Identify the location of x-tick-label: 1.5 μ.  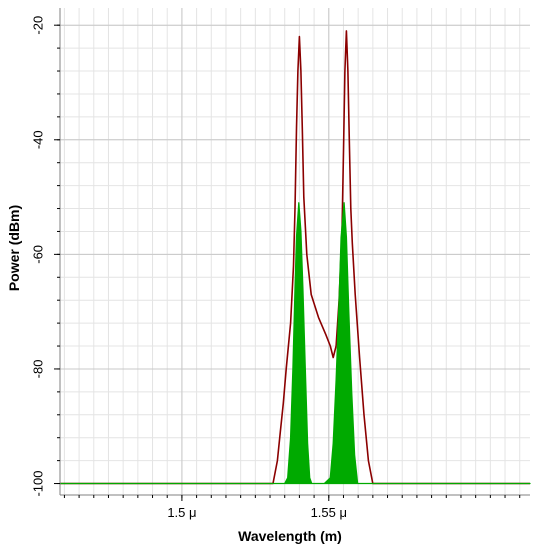
(181, 512).